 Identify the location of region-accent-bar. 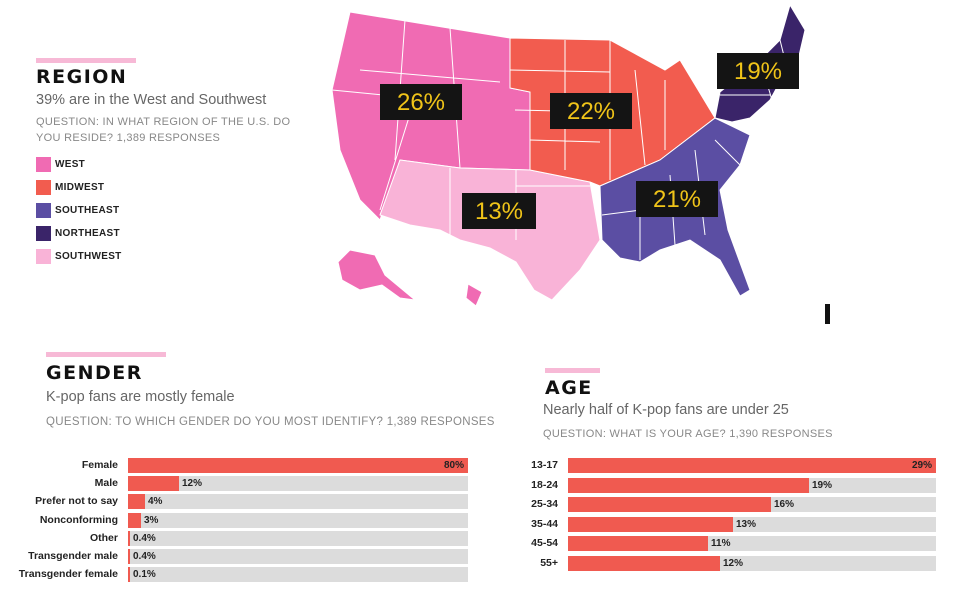
(86, 60).